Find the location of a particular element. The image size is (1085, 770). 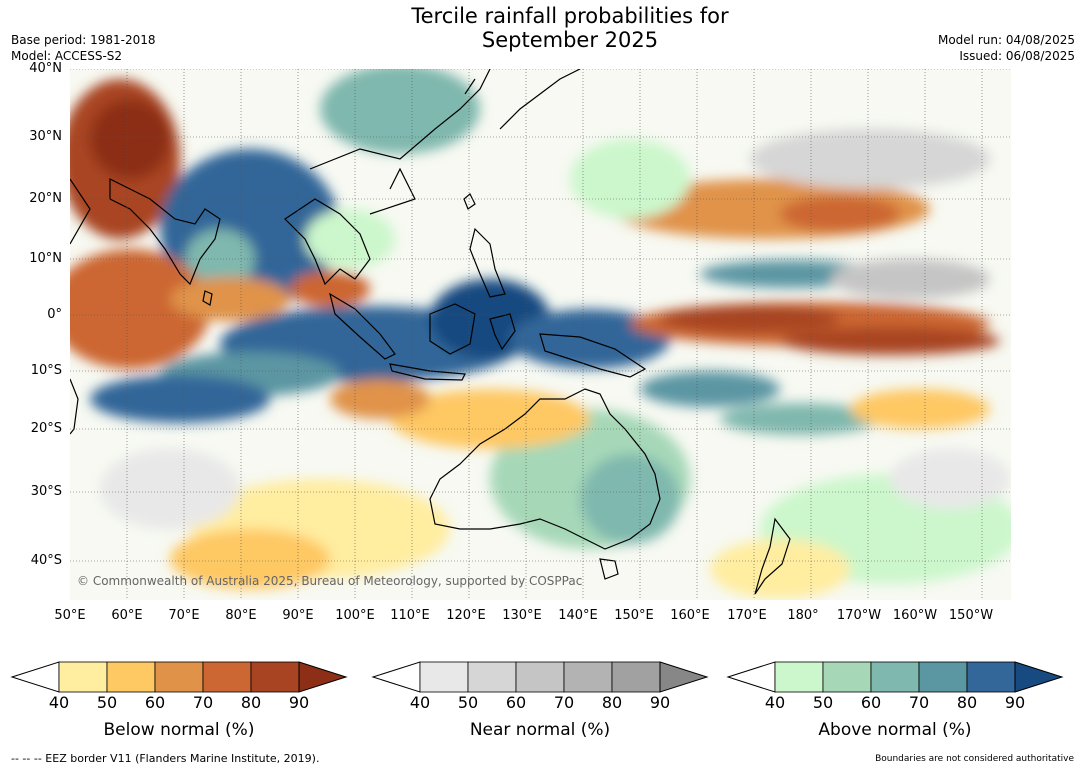

lon-label-130e: 130°E is located at coordinates (522, 615).